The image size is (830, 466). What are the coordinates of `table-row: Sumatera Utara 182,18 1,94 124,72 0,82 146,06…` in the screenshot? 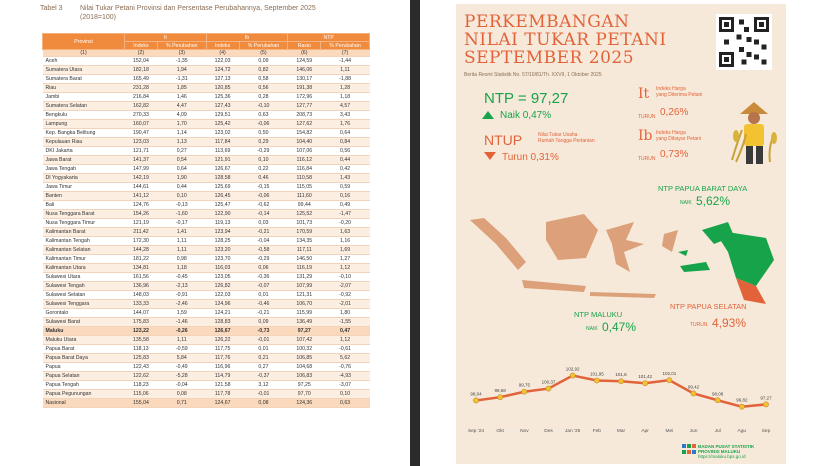 It's located at (206, 70).